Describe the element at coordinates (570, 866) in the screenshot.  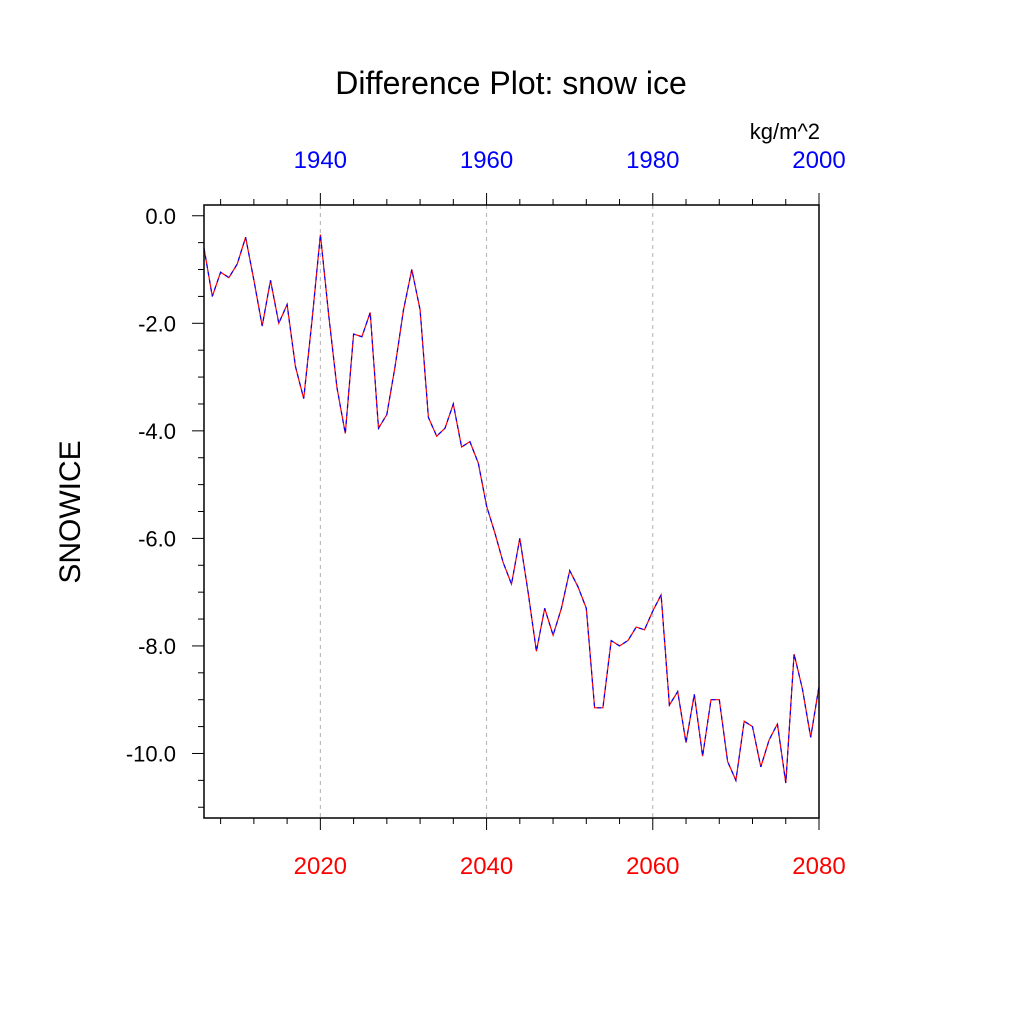
I see `bottom-x-tick-labels: 2020 2040 2060 2080` at that location.